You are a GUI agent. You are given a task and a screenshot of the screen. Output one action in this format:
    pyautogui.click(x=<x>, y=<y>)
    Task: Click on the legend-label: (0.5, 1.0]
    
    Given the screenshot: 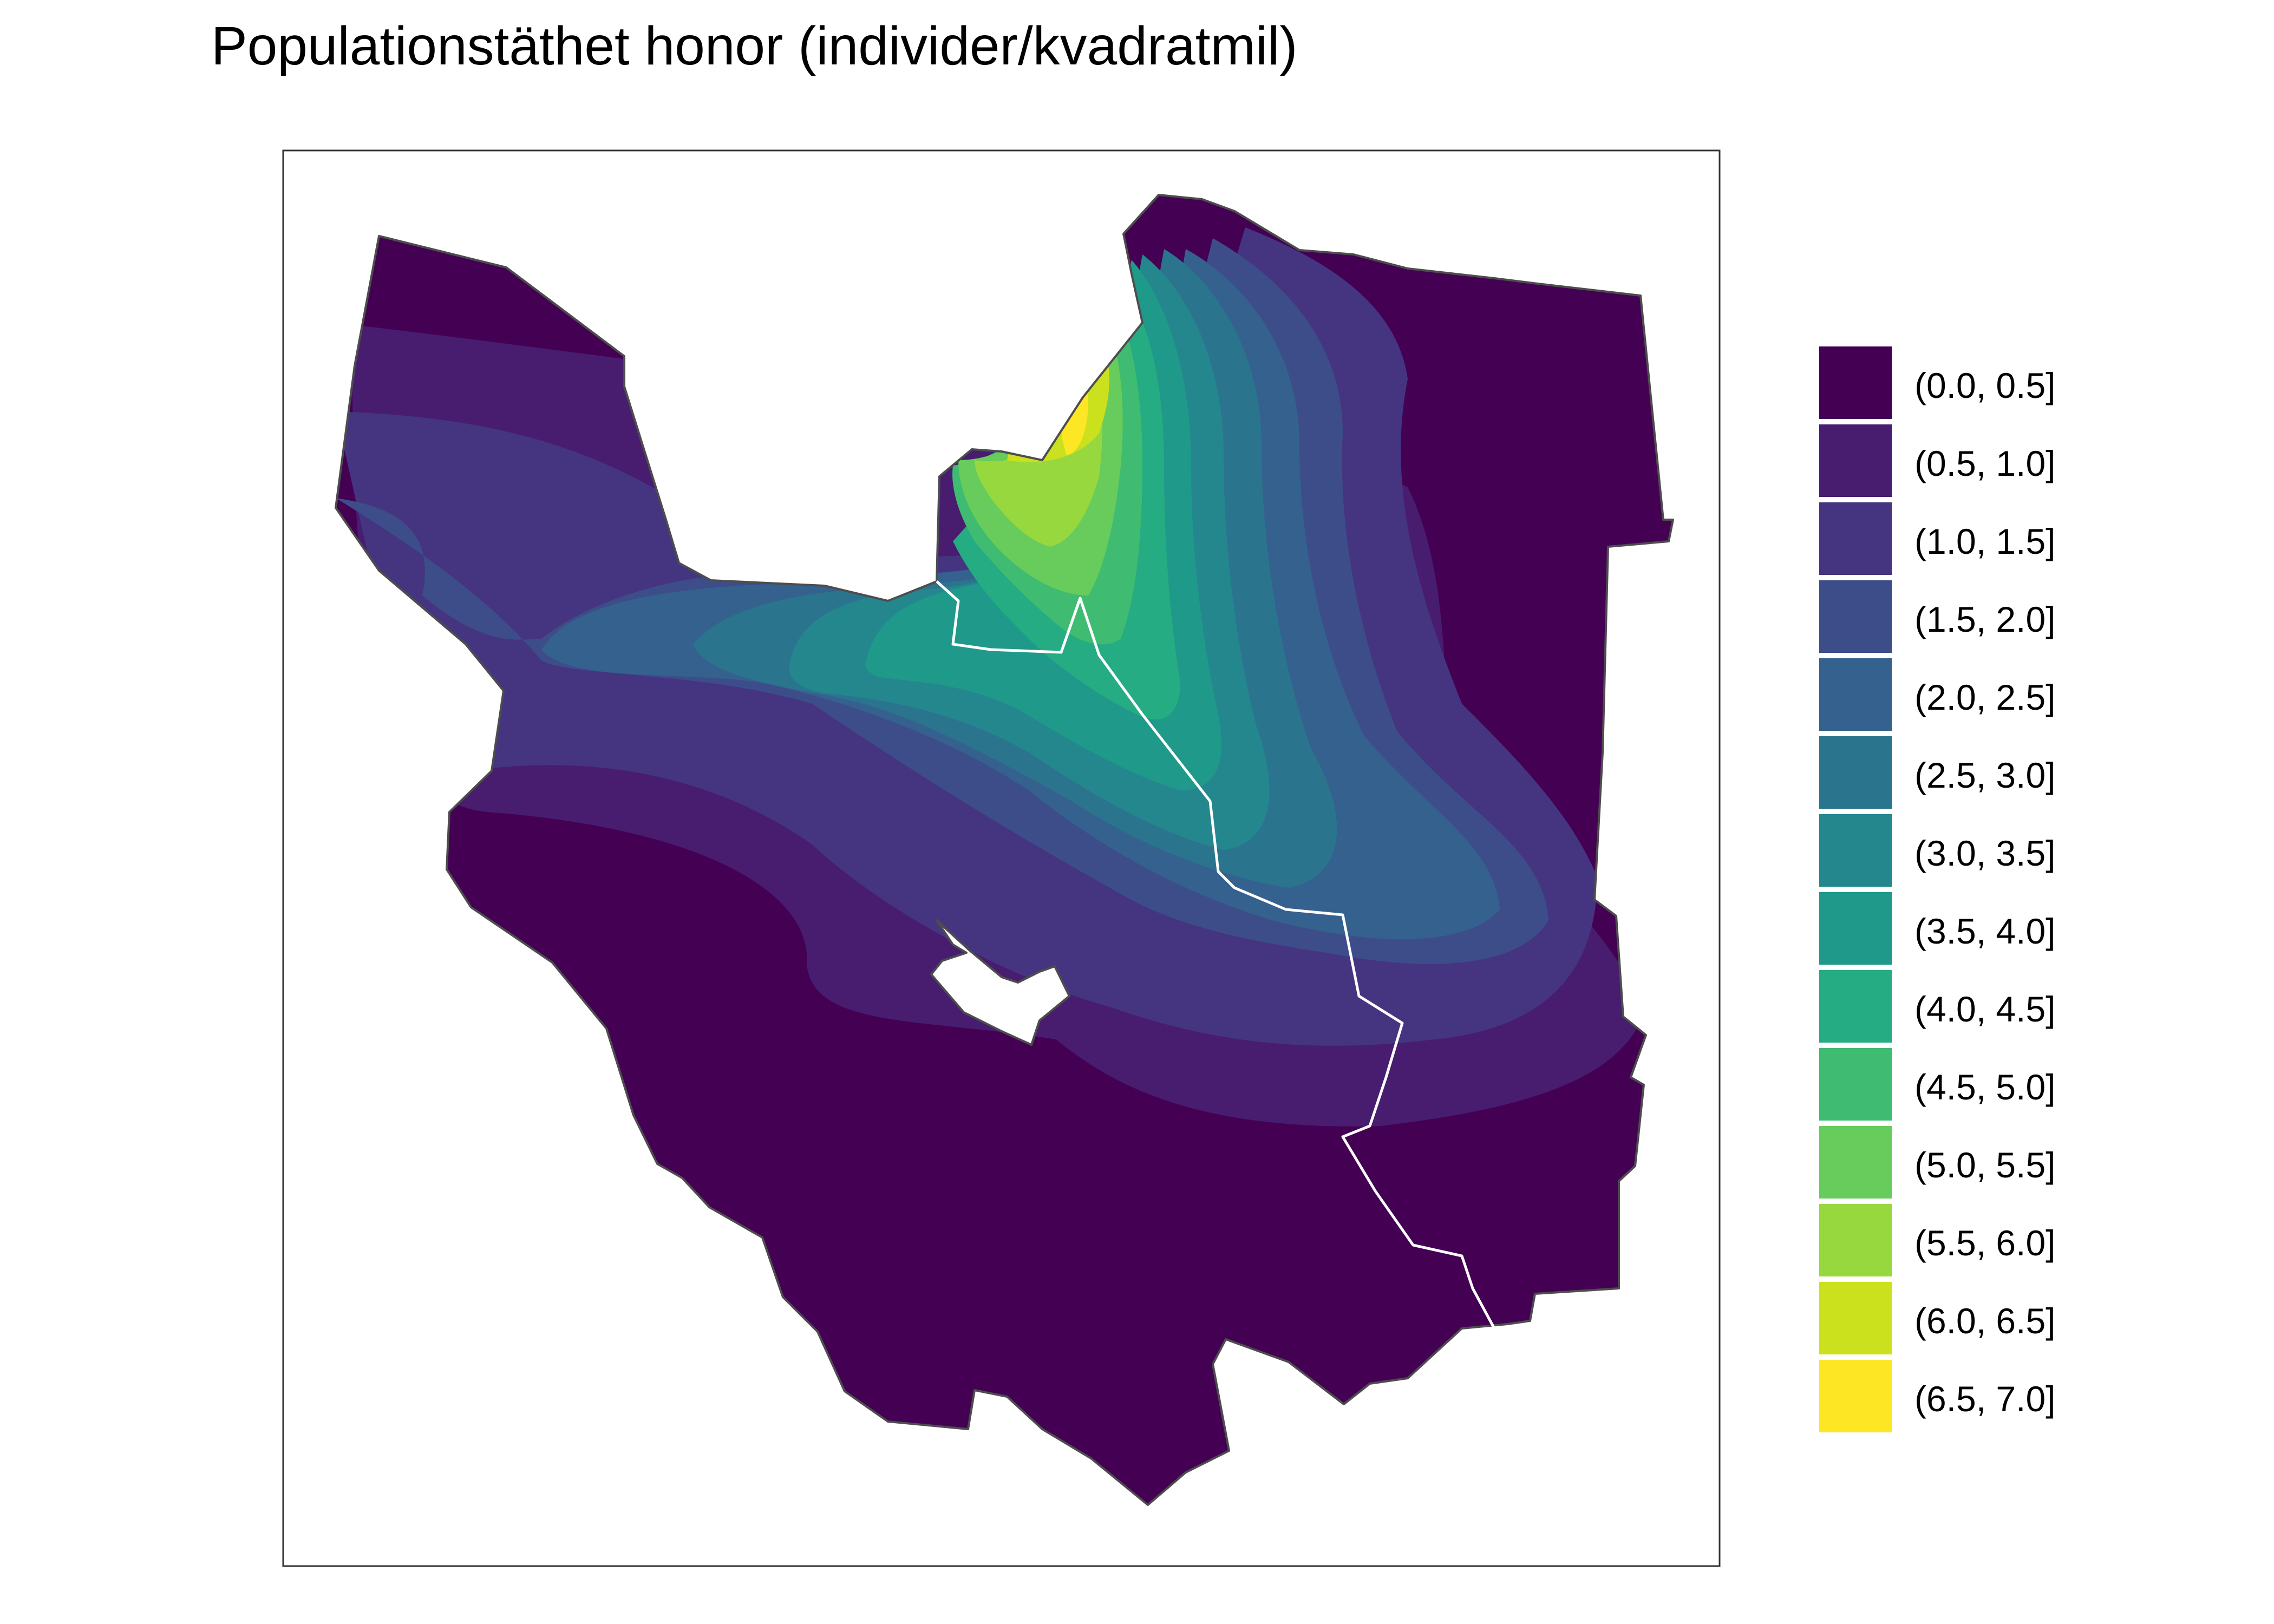 What is the action you would take?
    pyautogui.click(x=1985, y=463)
    